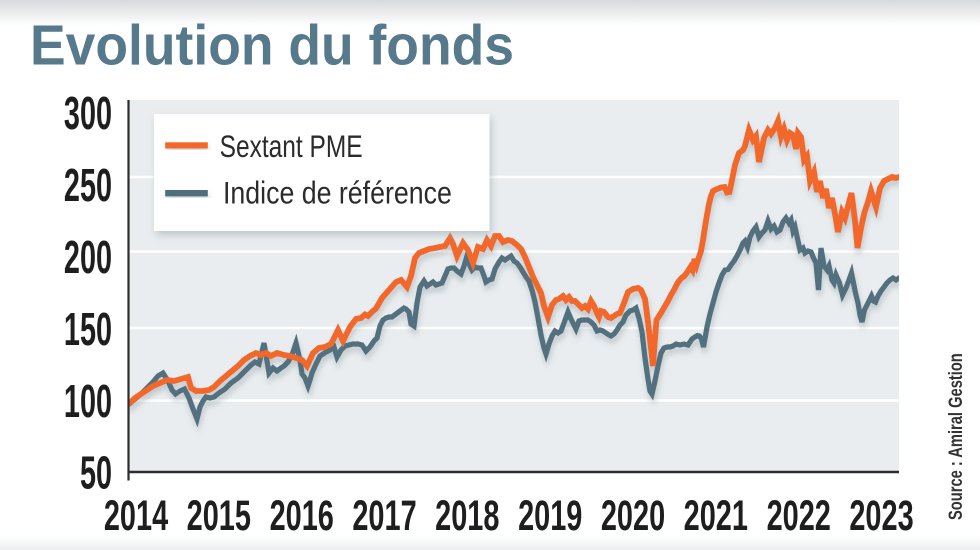 The height and width of the screenshot is (550, 980). I want to click on svg-text: 2019, so click(550, 515).